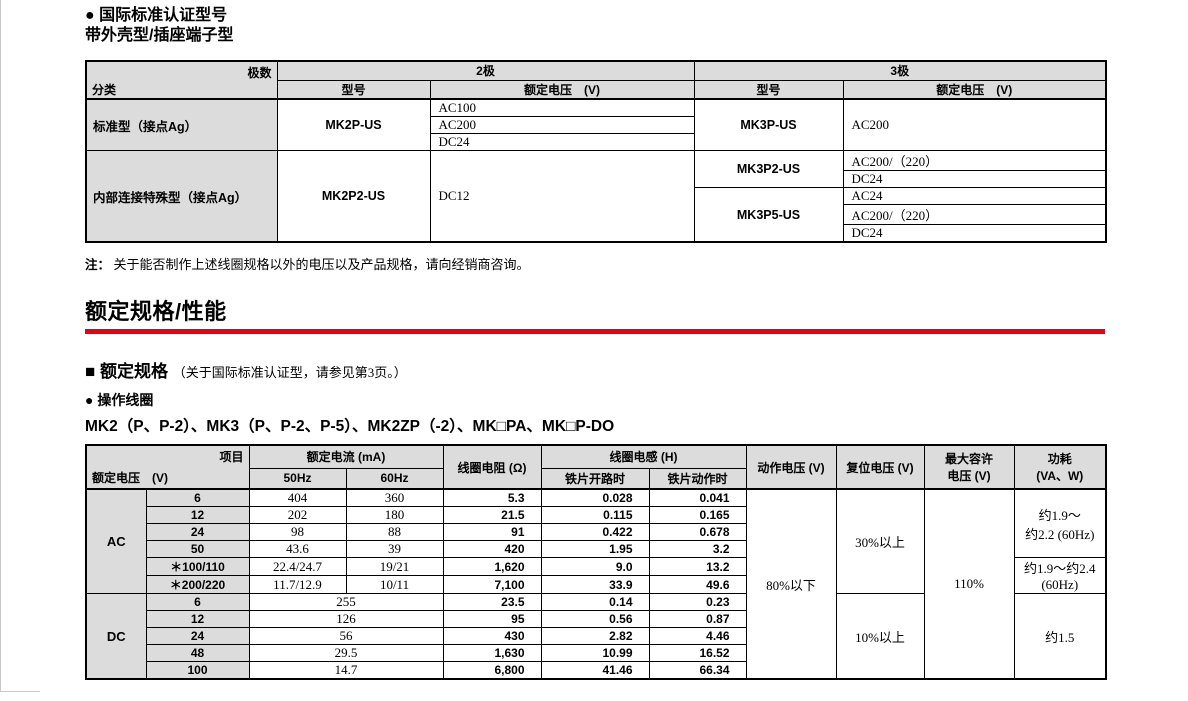 Image resolution: width=1188 pixels, height=701 pixels. What do you see at coordinates (126, 371) in the screenshot?
I see `subsection-title-text: ■ 额定规格` at bounding box center [126, 371].